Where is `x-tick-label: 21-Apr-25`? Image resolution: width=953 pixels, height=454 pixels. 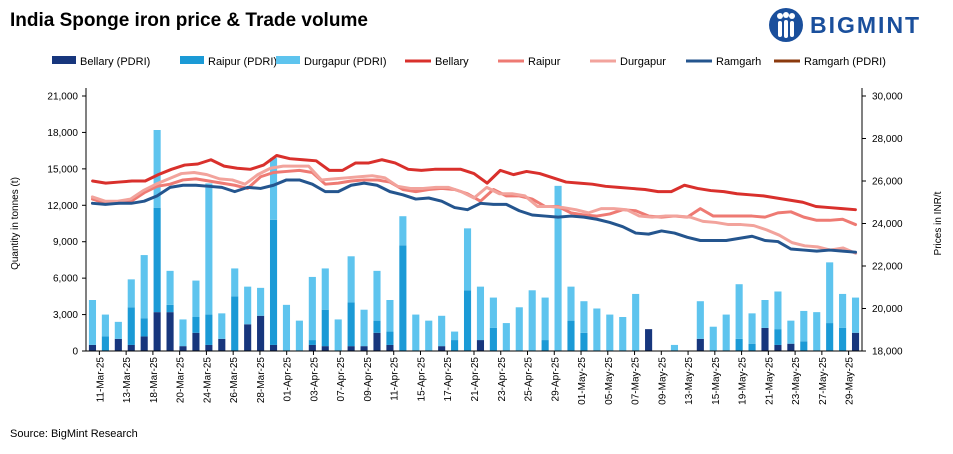 x-tick-label: 21-Apr-25 is located at coordinates (475, 379).